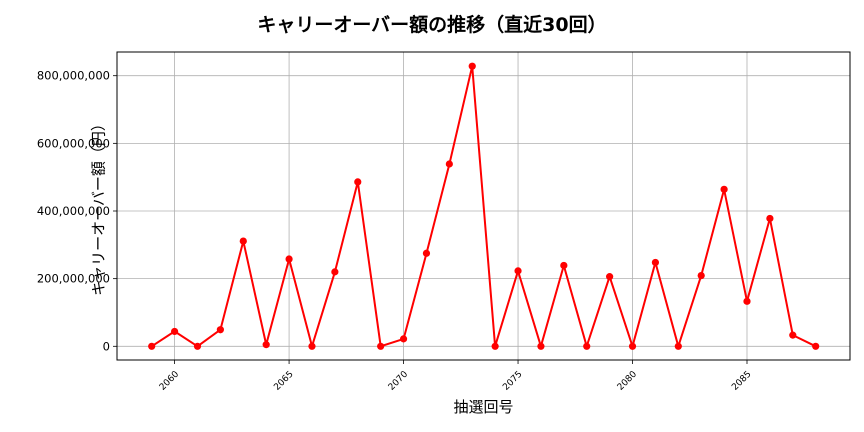 The height and width of the screenshot is (432, 864). Describe the element at coordinates (741, 381) in the screenshot. I see `x-tick-label: 2085` at that location.